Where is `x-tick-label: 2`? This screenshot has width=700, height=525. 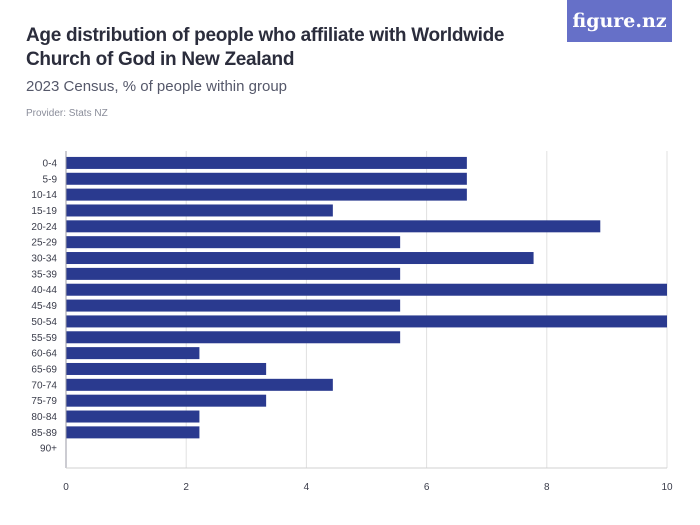
x-tick-label: 2 is located at coordinates (186, 487).